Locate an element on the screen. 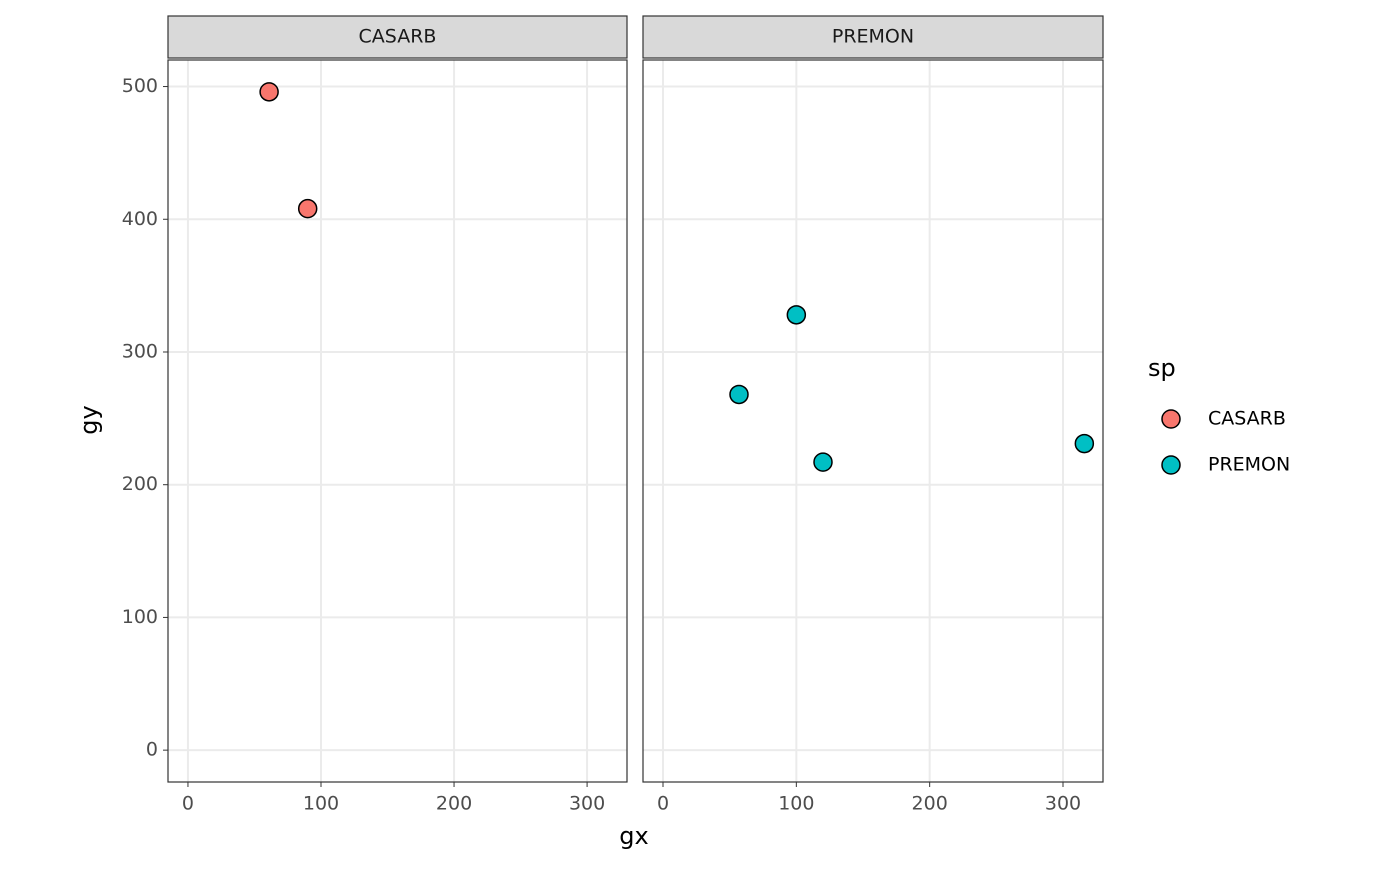 This screenshot has height=870, width=1400. y-tick-label: 100 is located at coordinates (140, 617).